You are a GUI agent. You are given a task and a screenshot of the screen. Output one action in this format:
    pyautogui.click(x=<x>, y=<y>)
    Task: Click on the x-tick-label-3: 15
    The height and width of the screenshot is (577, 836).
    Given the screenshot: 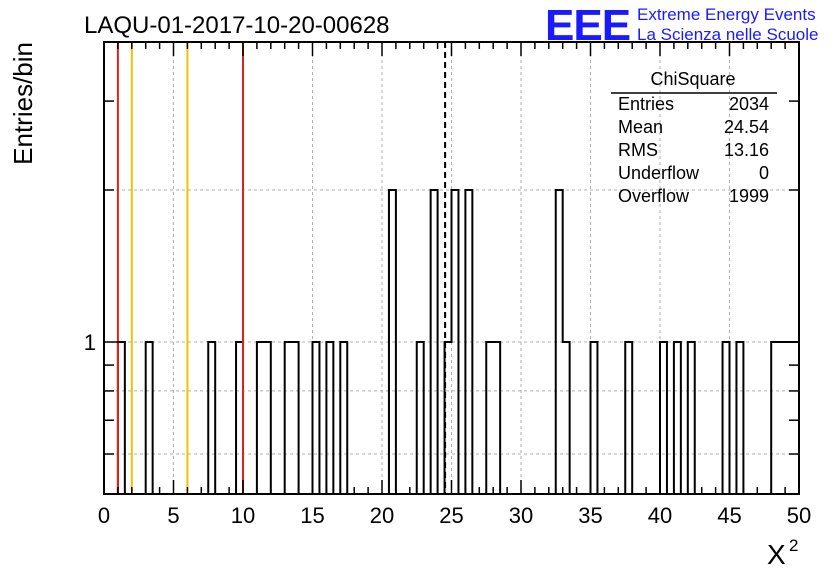 What is the action you would take?
    pyautogui.click(x=312, y=515)
    